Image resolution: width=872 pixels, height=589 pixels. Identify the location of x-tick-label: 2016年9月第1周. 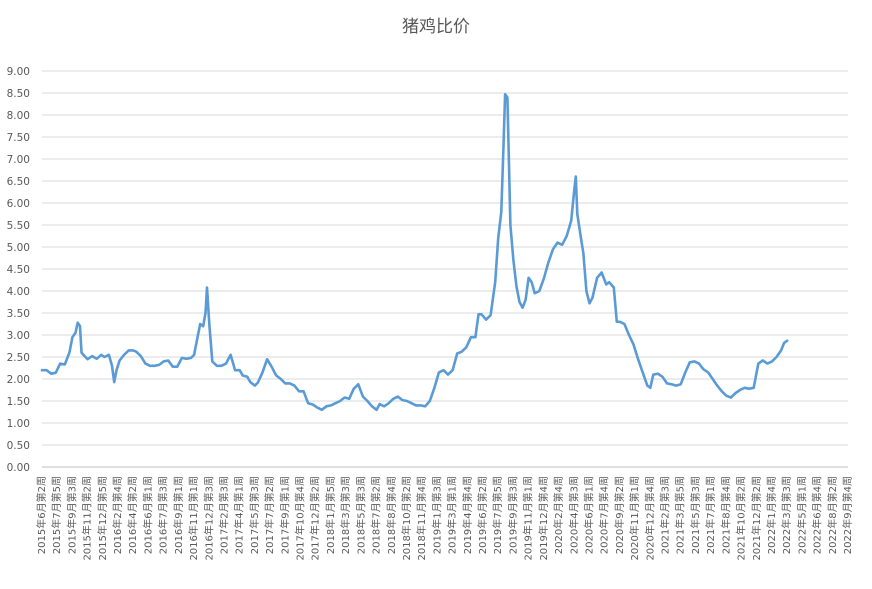
(178, 515).